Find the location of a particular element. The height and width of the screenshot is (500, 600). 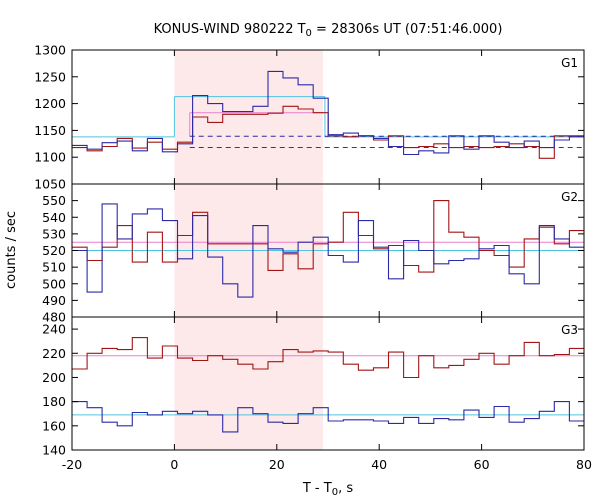

y-tick-label: 490 is located at coordinates (54, 300).